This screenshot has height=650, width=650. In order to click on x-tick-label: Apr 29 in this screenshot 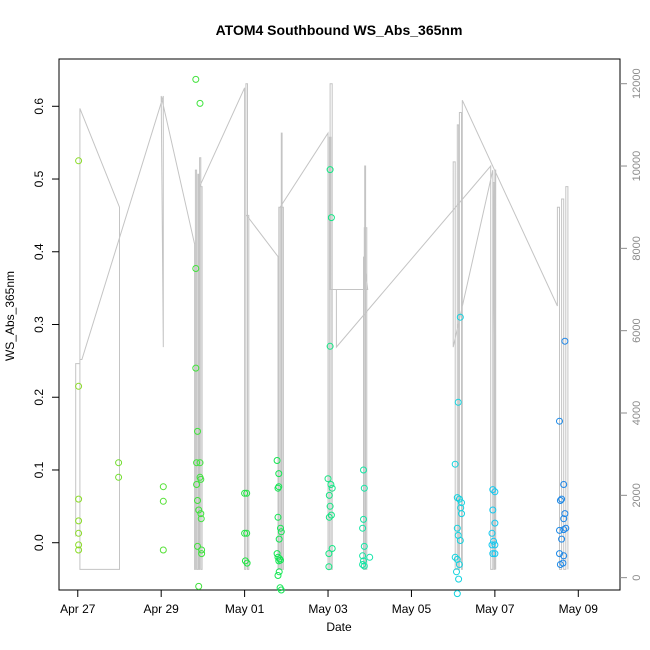, I will do `click(162, 609)`.